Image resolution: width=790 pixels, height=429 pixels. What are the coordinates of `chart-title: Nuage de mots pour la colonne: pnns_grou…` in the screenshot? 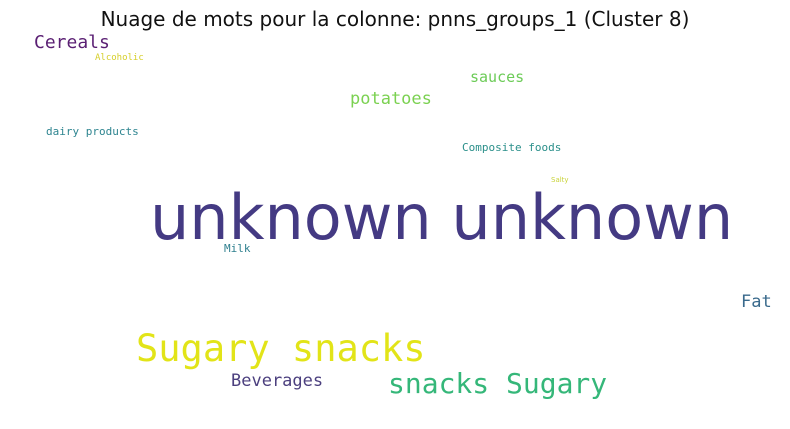 It's located at (395, 19).